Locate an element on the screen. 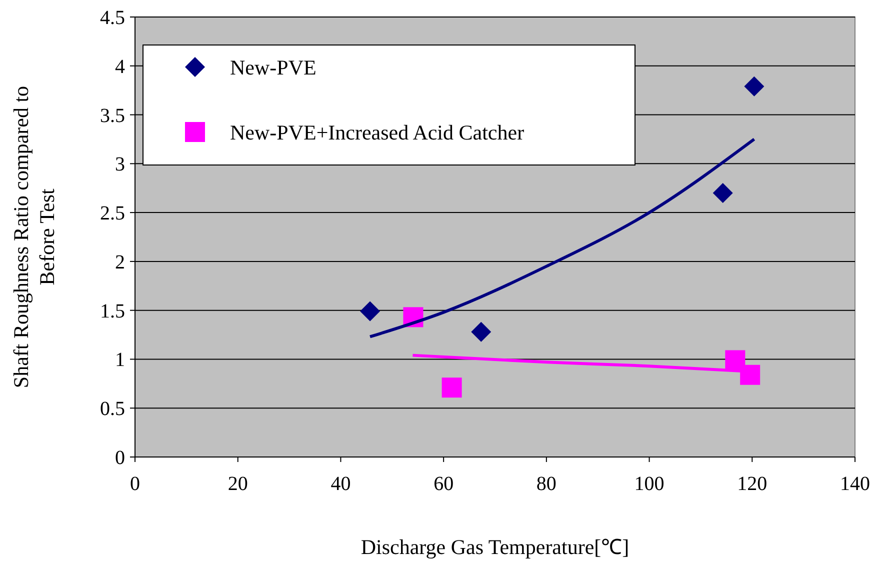  x-tick-label: 20 is located at coordinates (238, 484).